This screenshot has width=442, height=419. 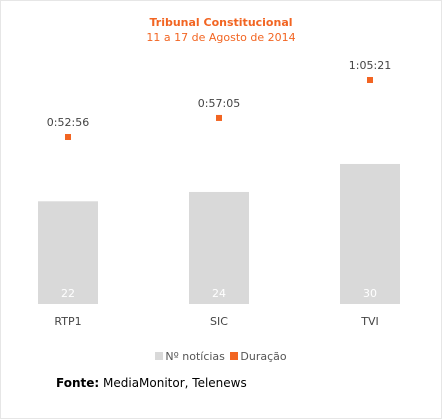 What do you see at coordinates (68, 122) in the screenshot?
I see `duration-label-rtp1: 0:52:56` at bounding box center [68, 122].